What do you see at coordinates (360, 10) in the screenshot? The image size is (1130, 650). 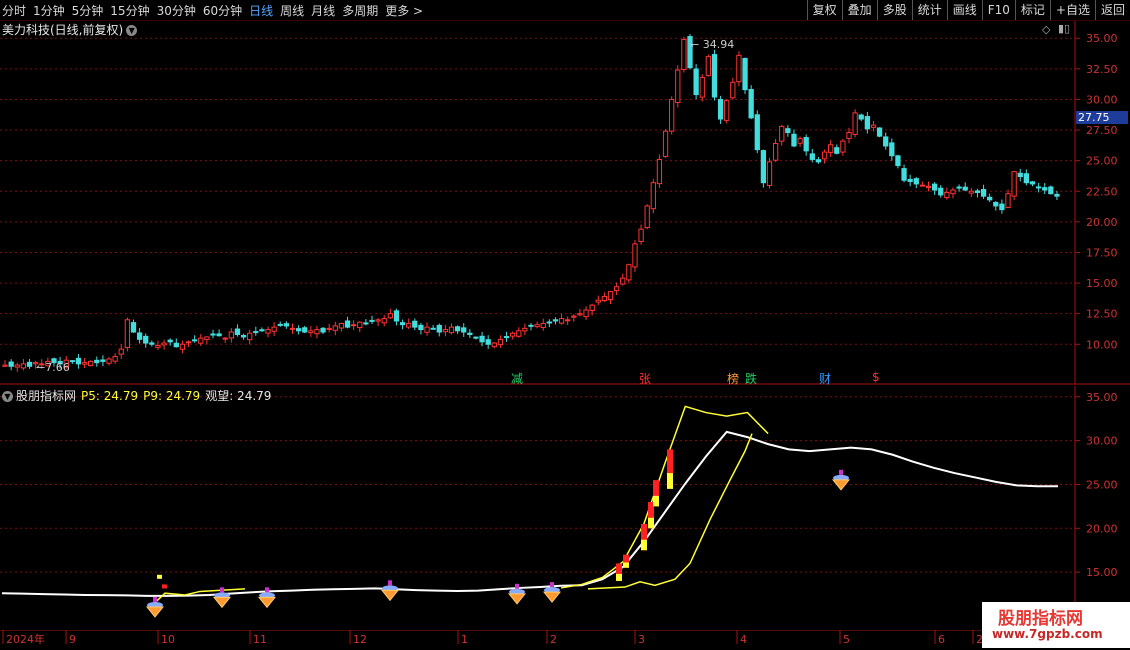 I see `period-tab-9: 多周期` at bounding box center [360, 10].